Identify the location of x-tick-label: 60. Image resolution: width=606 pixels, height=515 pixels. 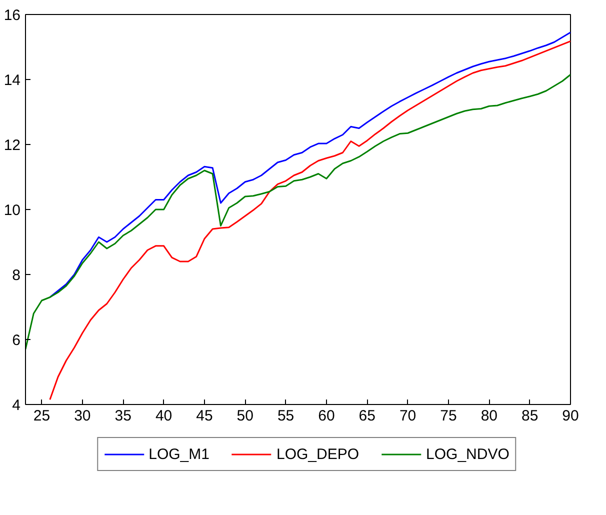
(326, 416).